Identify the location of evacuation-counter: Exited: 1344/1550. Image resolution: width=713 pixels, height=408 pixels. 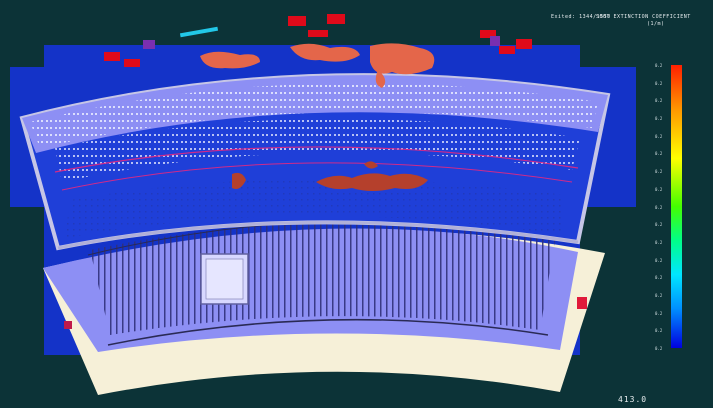
(581, 17).